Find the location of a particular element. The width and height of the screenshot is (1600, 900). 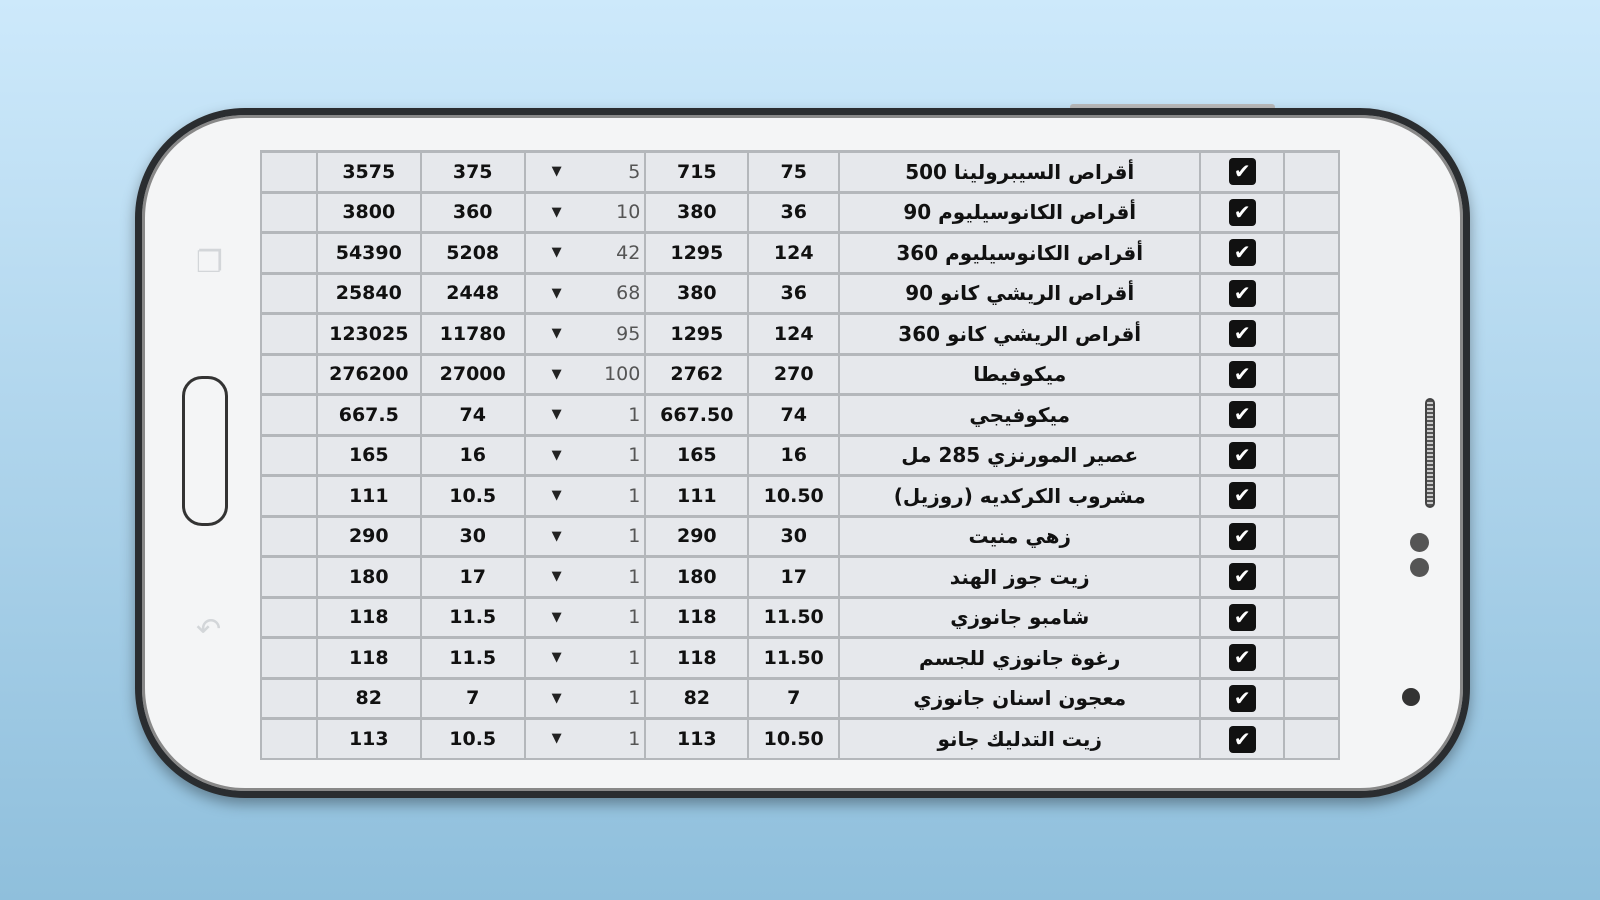

price-cell: 715 is located at coordinates (697, 171).